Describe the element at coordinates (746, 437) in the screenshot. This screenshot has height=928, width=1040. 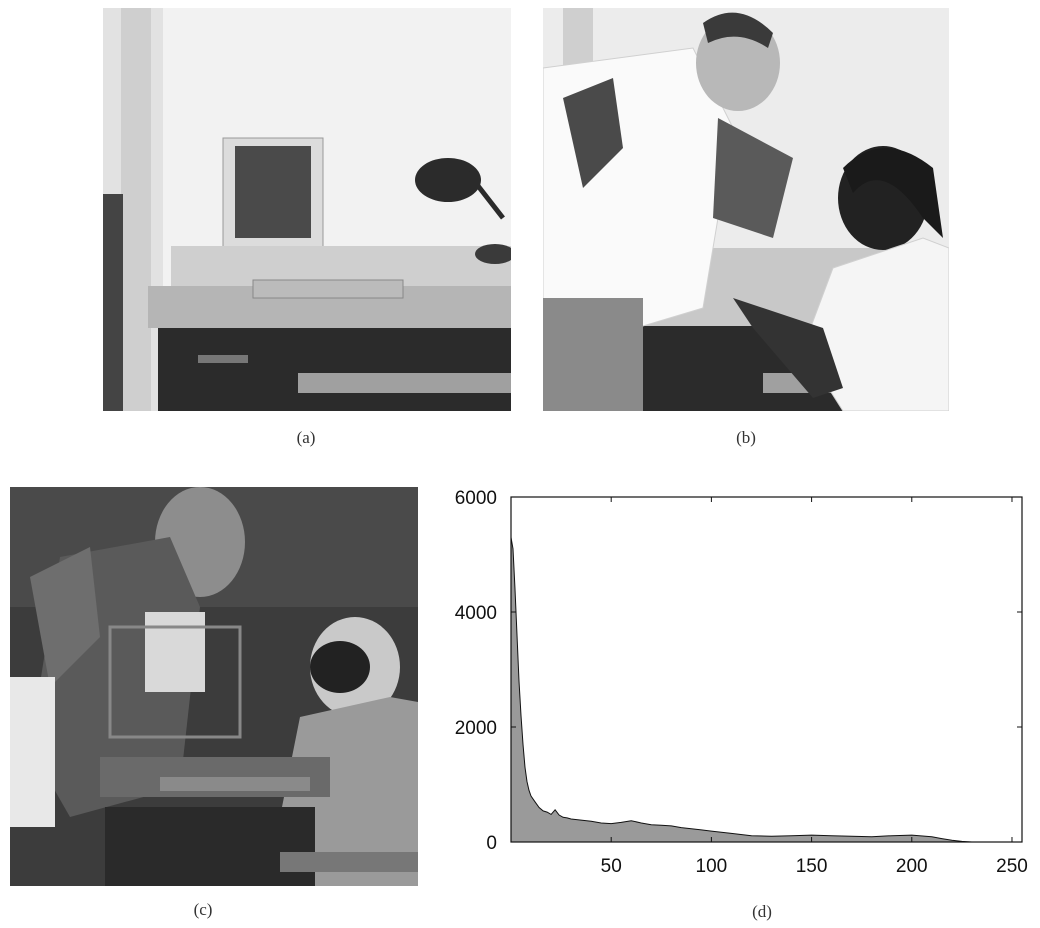
I see `caption-b: (b)` at that location.